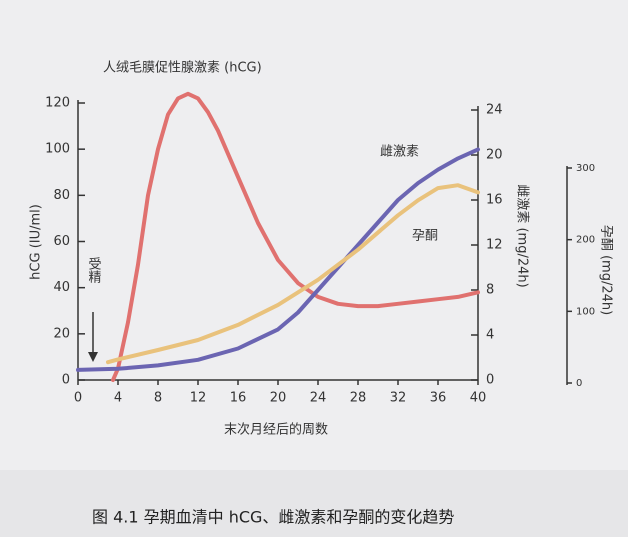 This screenshot has height=537, width=628. I want to click on x-tick-label: 16, so click(238, 398).